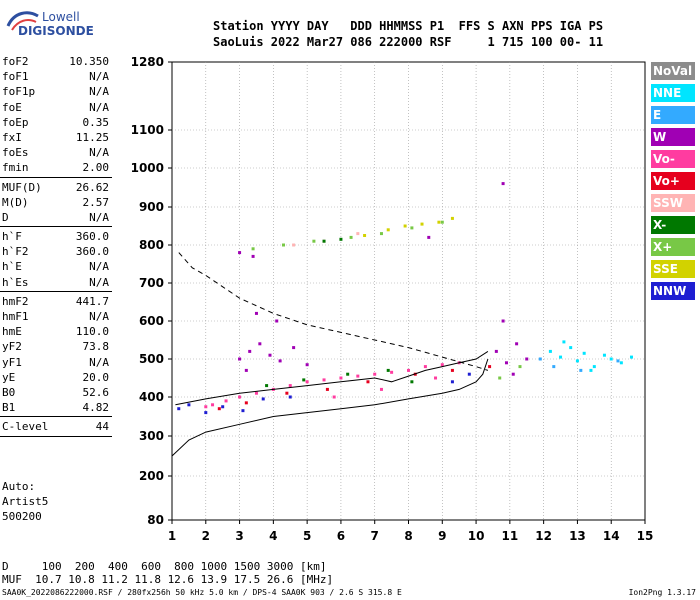  Describe the element at coordinates (151, 283) in the screenshot. I see `y-tick-label: 700` at that location.